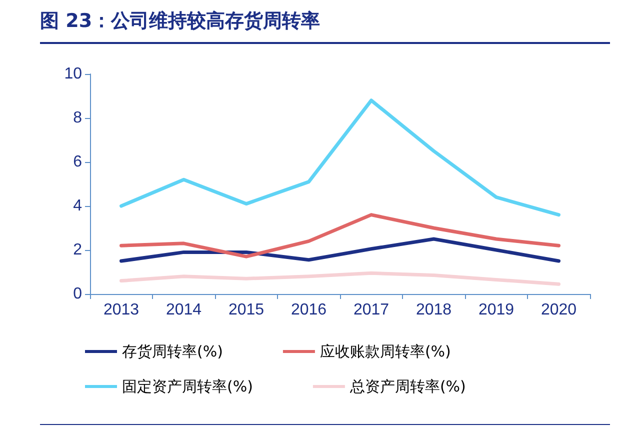  What do you see at coordinates (558, 310) in the screenshot?
I see `x-tick-label: 2020` at bounding box center [558, 310].